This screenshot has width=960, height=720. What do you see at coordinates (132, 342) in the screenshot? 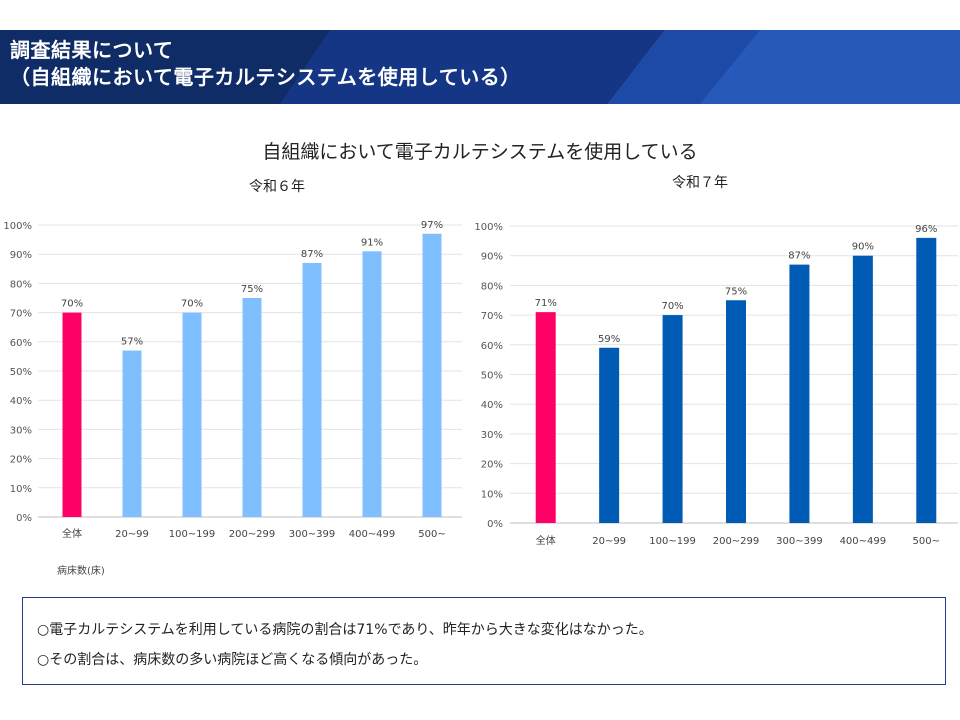
I see `data-label: 57%` at bounding box center [132, 342].